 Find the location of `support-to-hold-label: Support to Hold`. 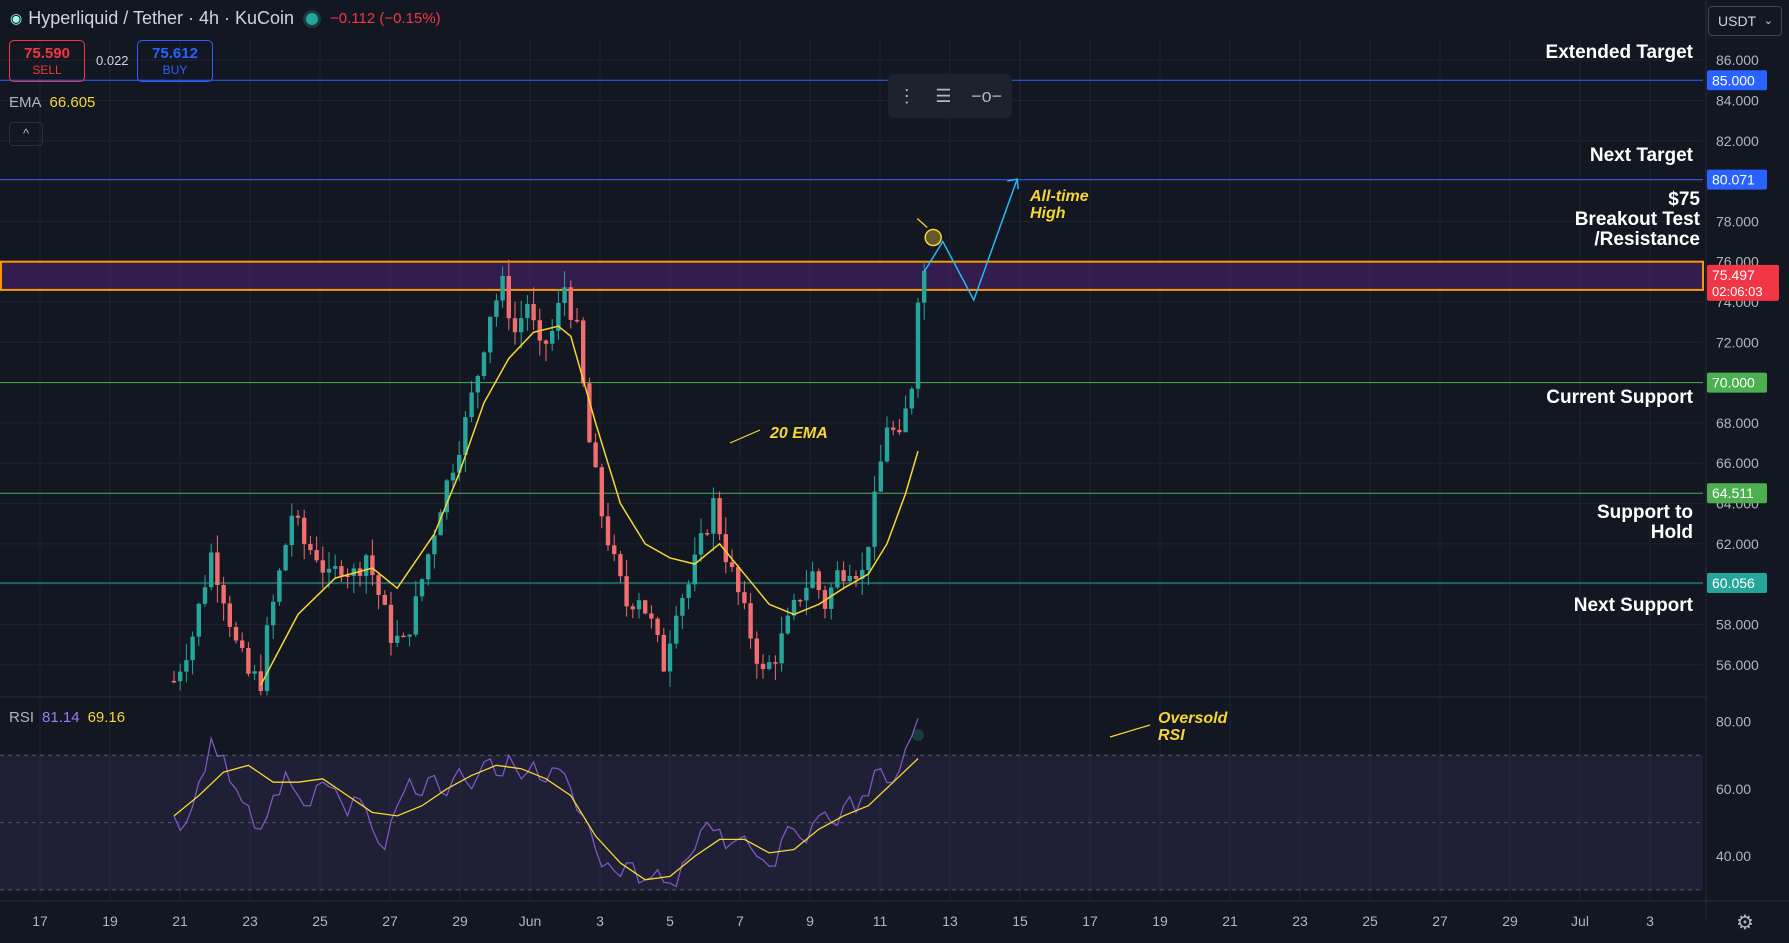

support-to-hold-label: Support to Hold is located at coordinates (1644, 522).